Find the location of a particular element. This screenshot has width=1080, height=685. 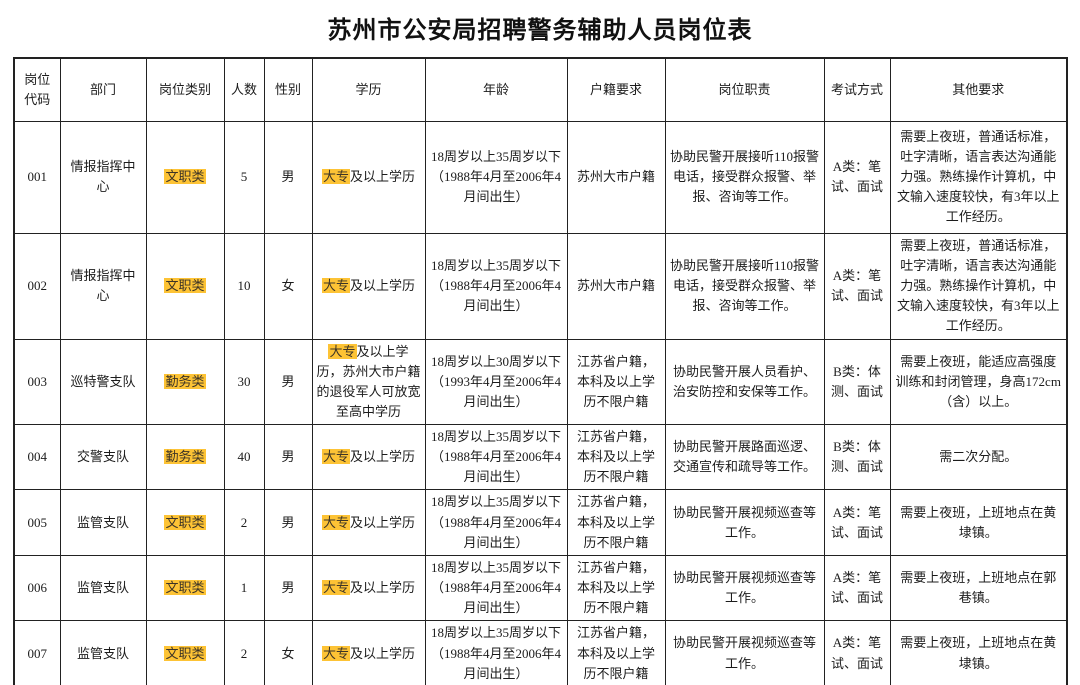

column-header-duty: 岗位职责 is located at coordinates (744, 89).